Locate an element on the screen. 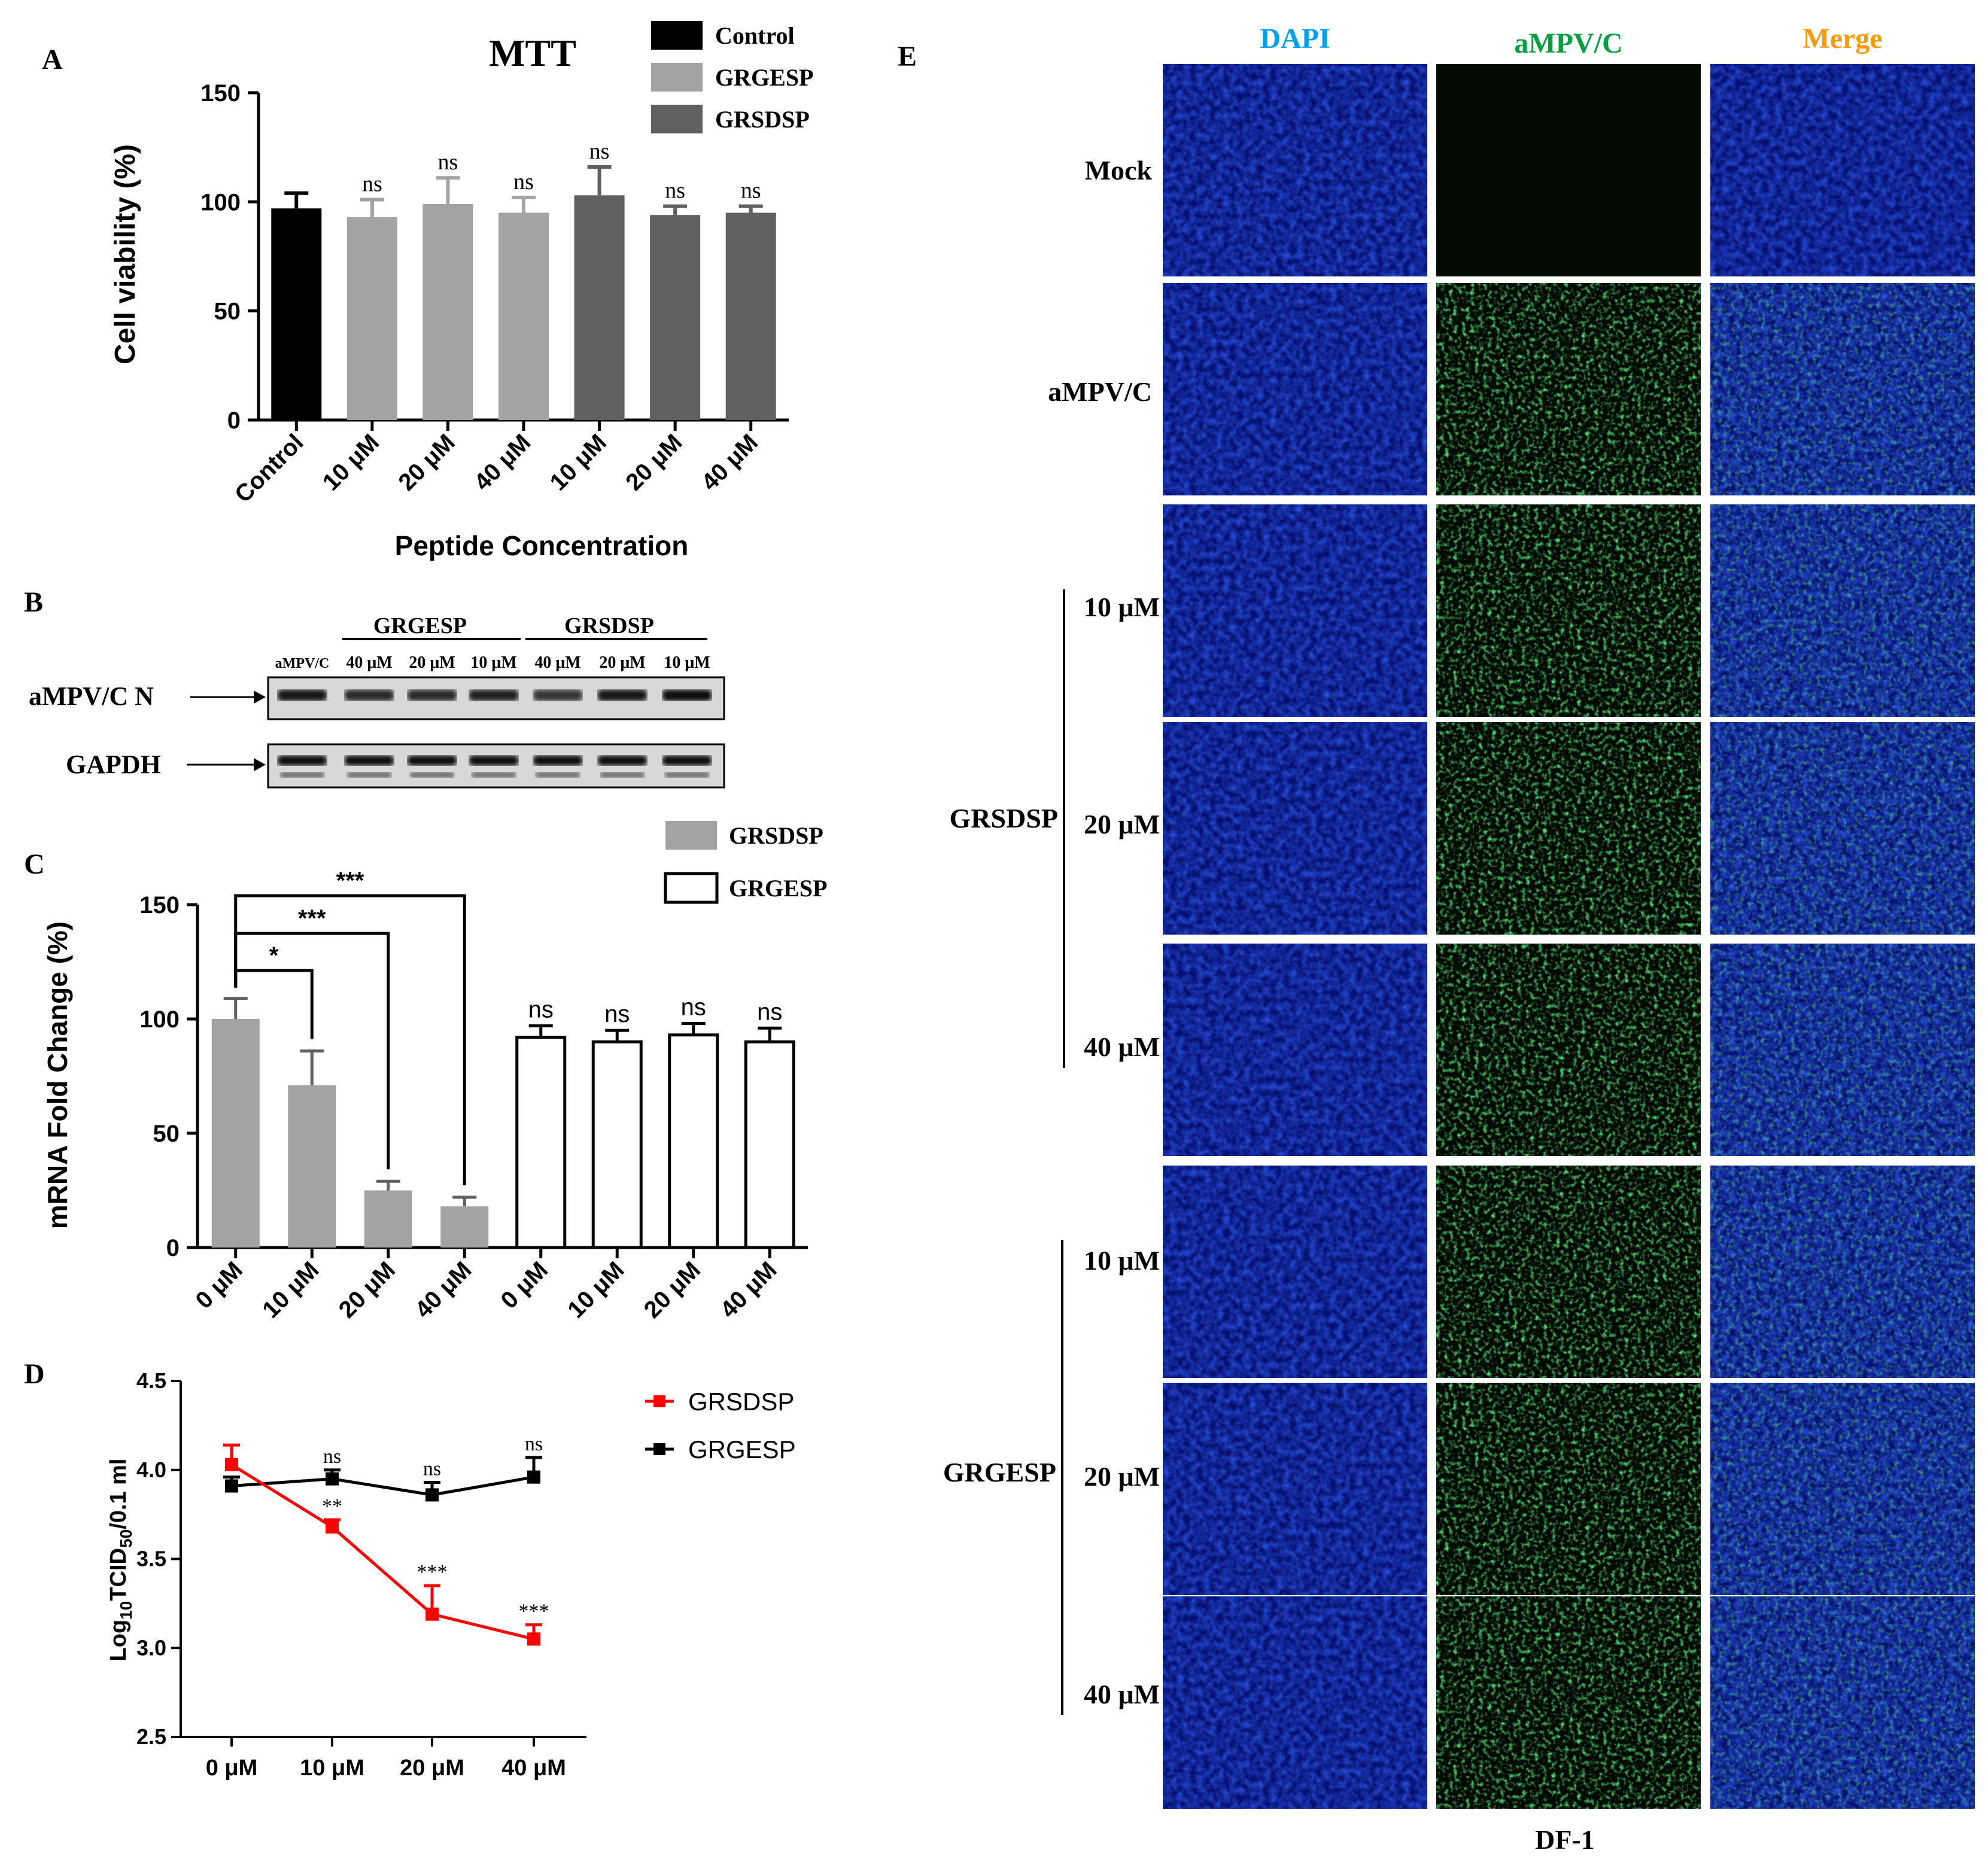  legend-swatch is located at coordinates (691, 888).